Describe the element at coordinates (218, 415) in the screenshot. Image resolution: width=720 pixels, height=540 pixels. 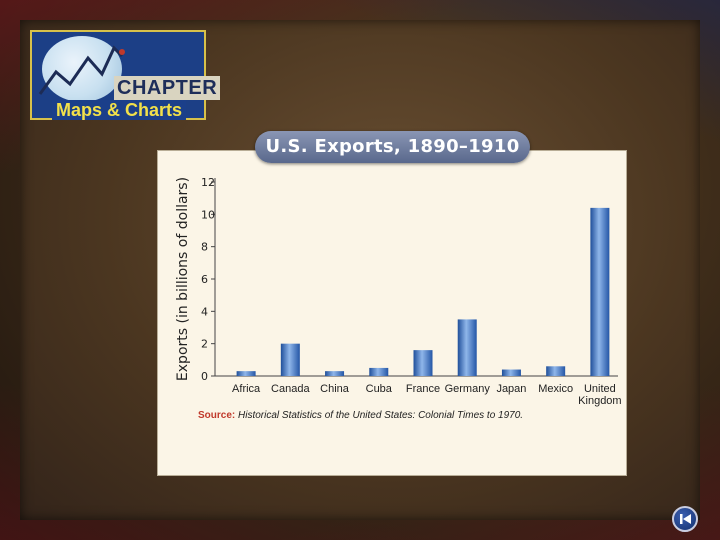
I see `source-label: Source:` at that location.